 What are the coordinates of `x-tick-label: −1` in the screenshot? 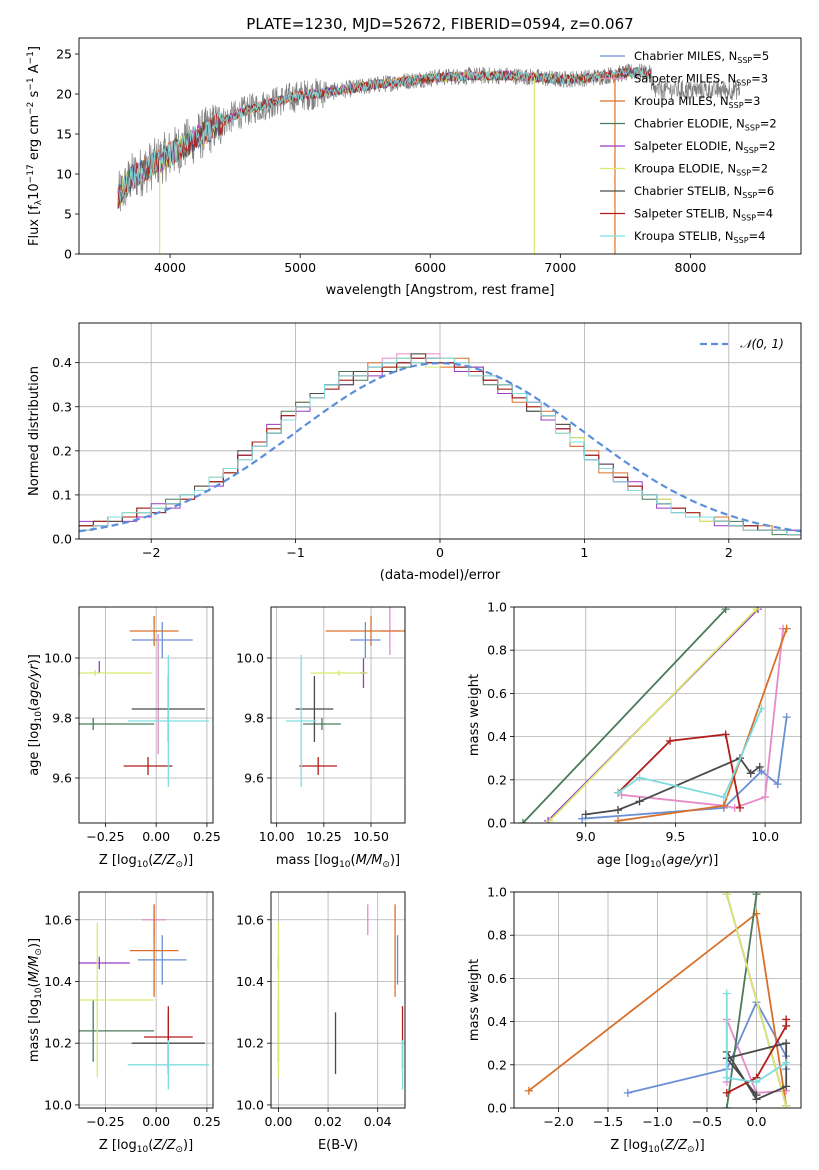 It's located at (295, 552).